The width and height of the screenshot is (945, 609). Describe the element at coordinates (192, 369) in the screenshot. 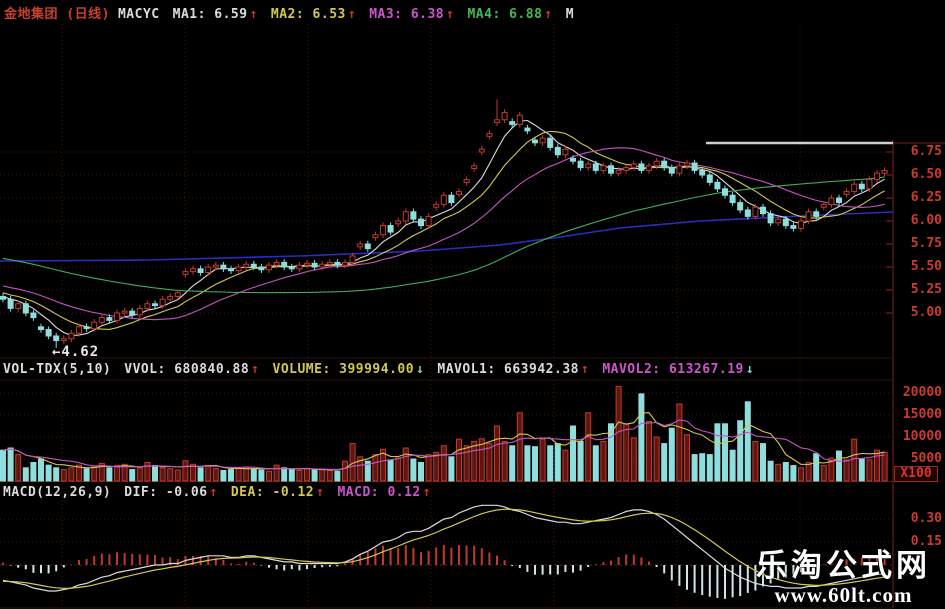

I see `vvol-readout: VVOL: 680840.88 ↑` at that location.